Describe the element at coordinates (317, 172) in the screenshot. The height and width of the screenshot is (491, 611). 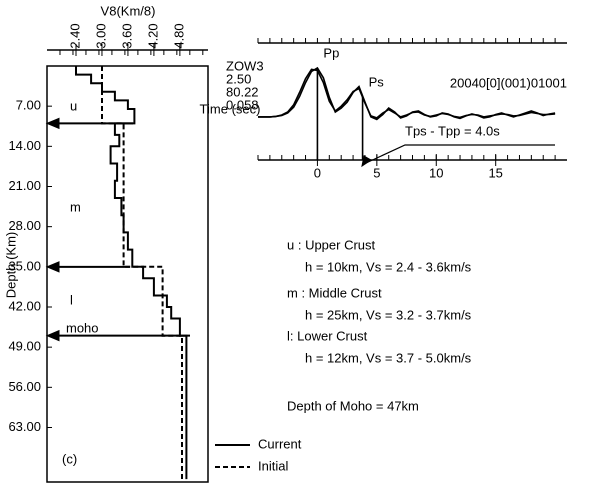
I see `x-tick-label: 0` at that location.